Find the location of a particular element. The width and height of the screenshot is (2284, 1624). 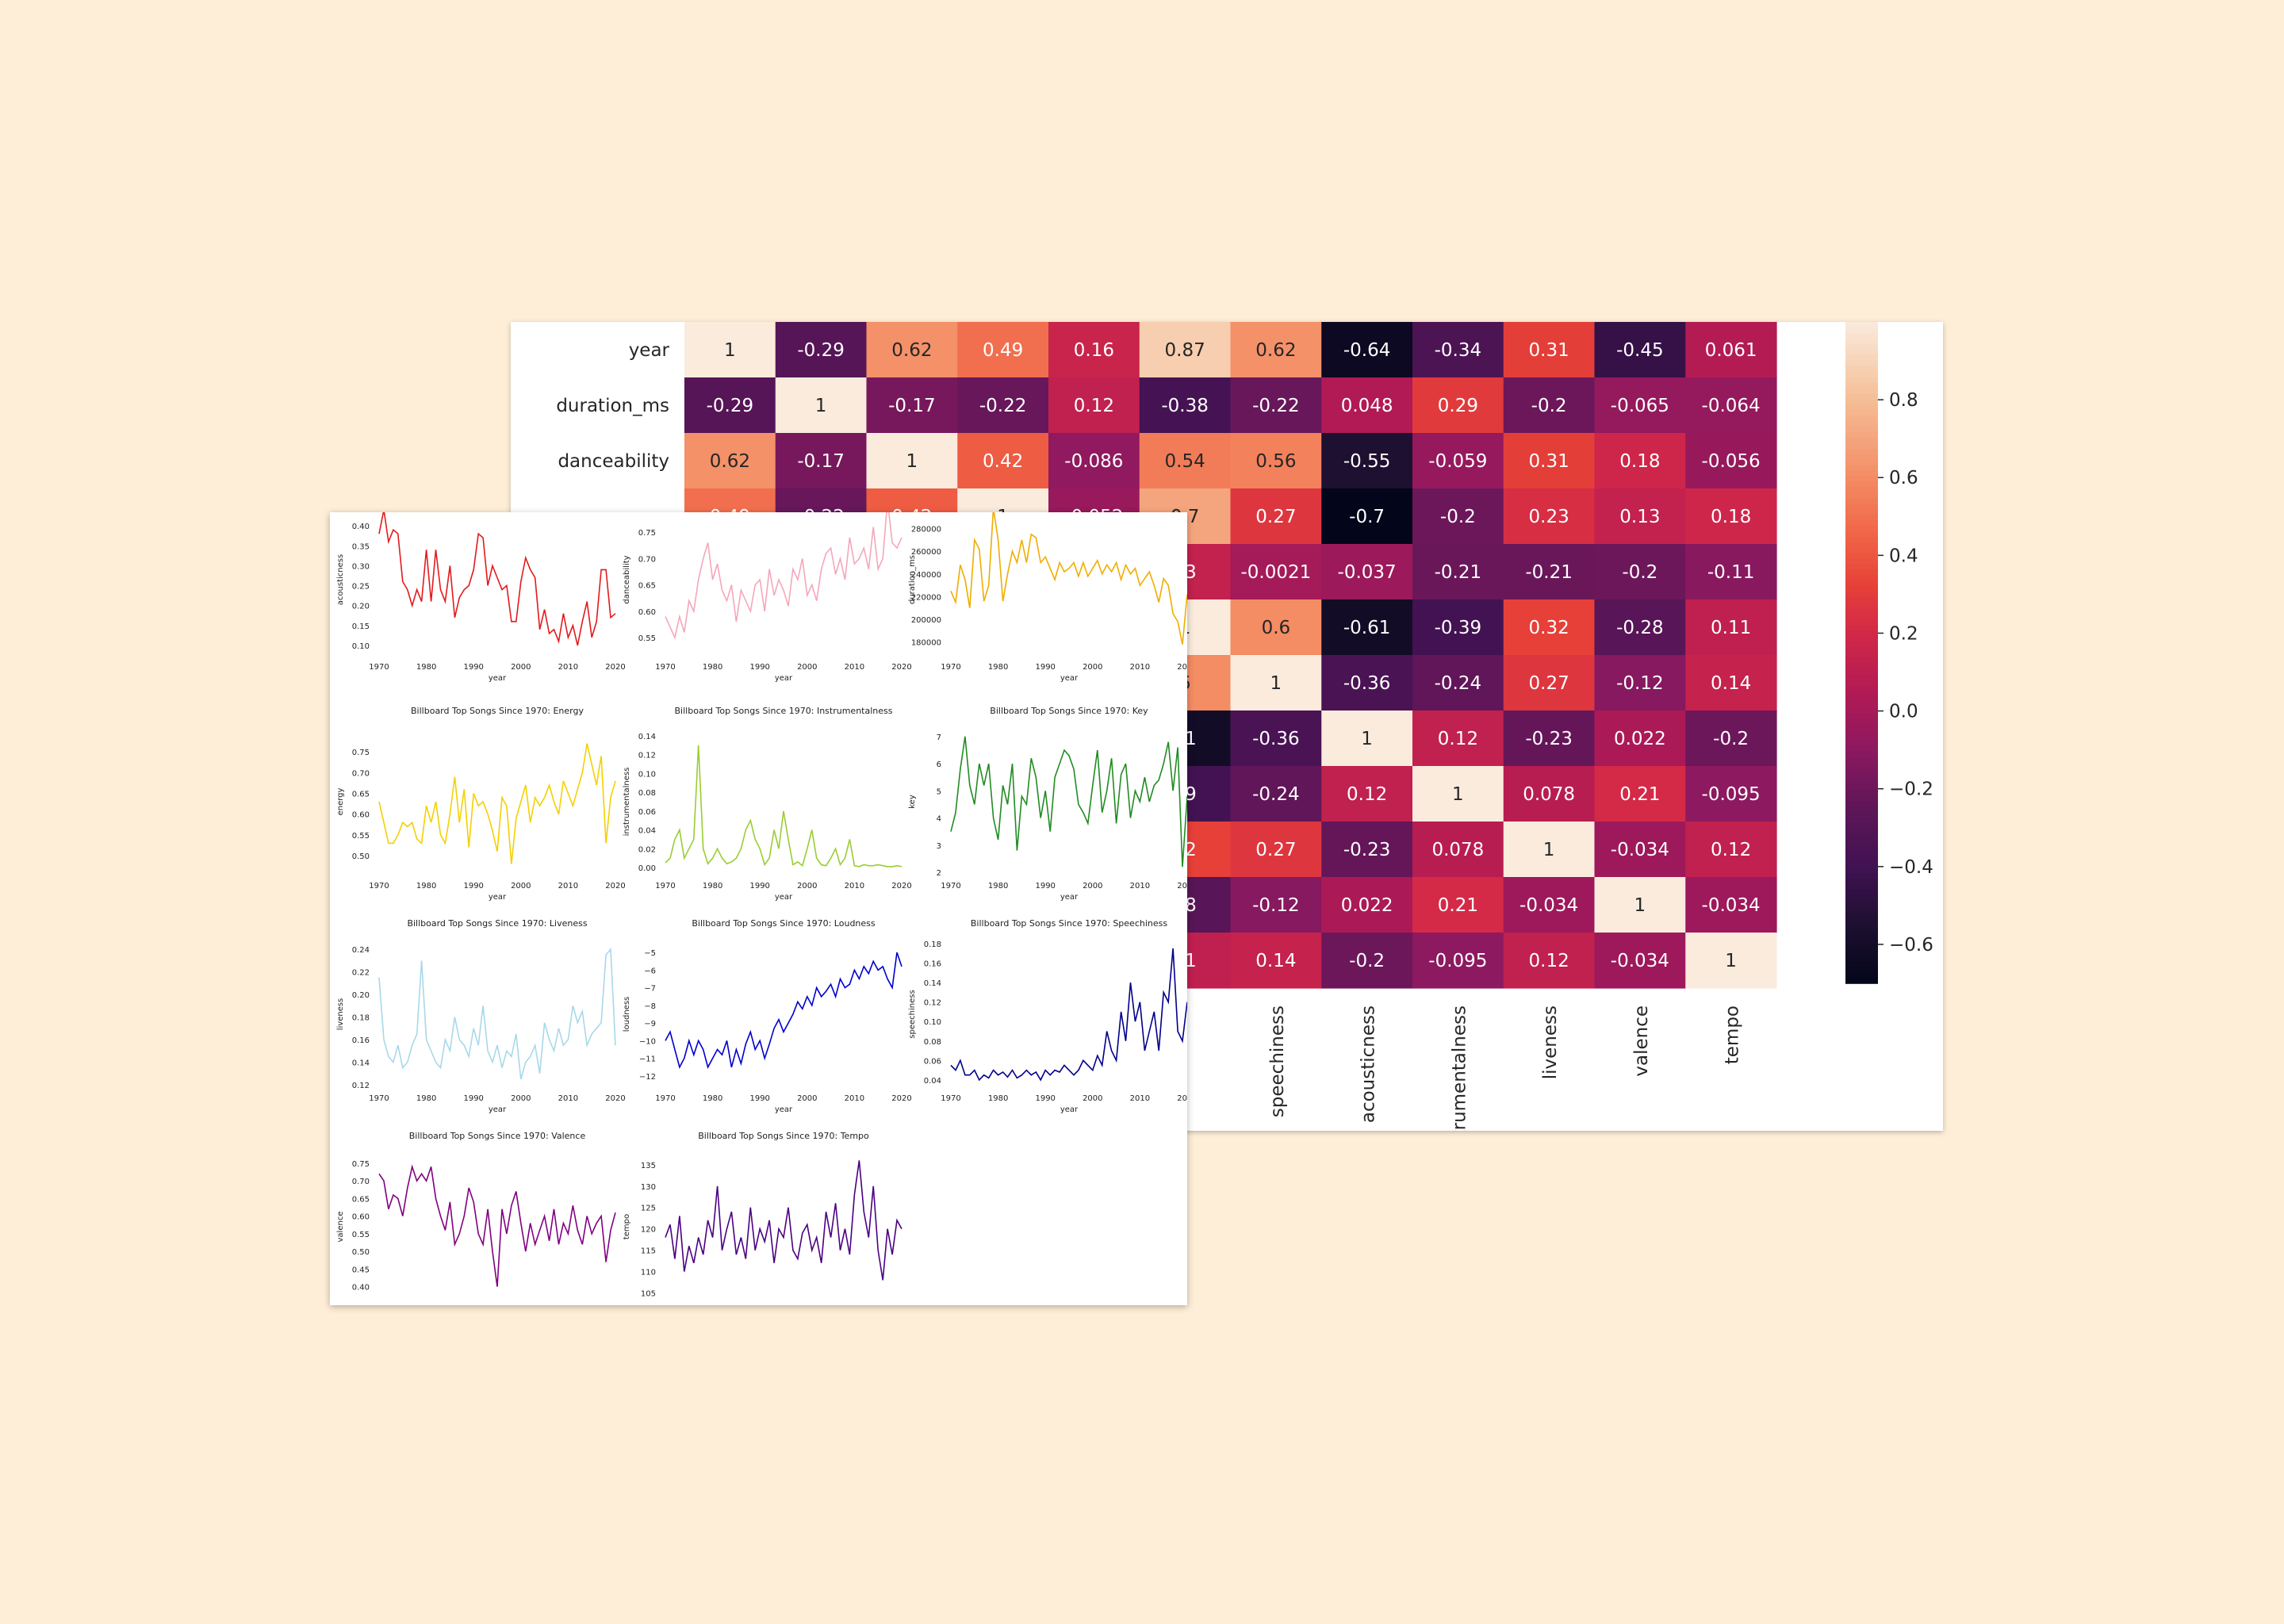

x-tick-label: 1990 is located at coordinates (759, 1098).